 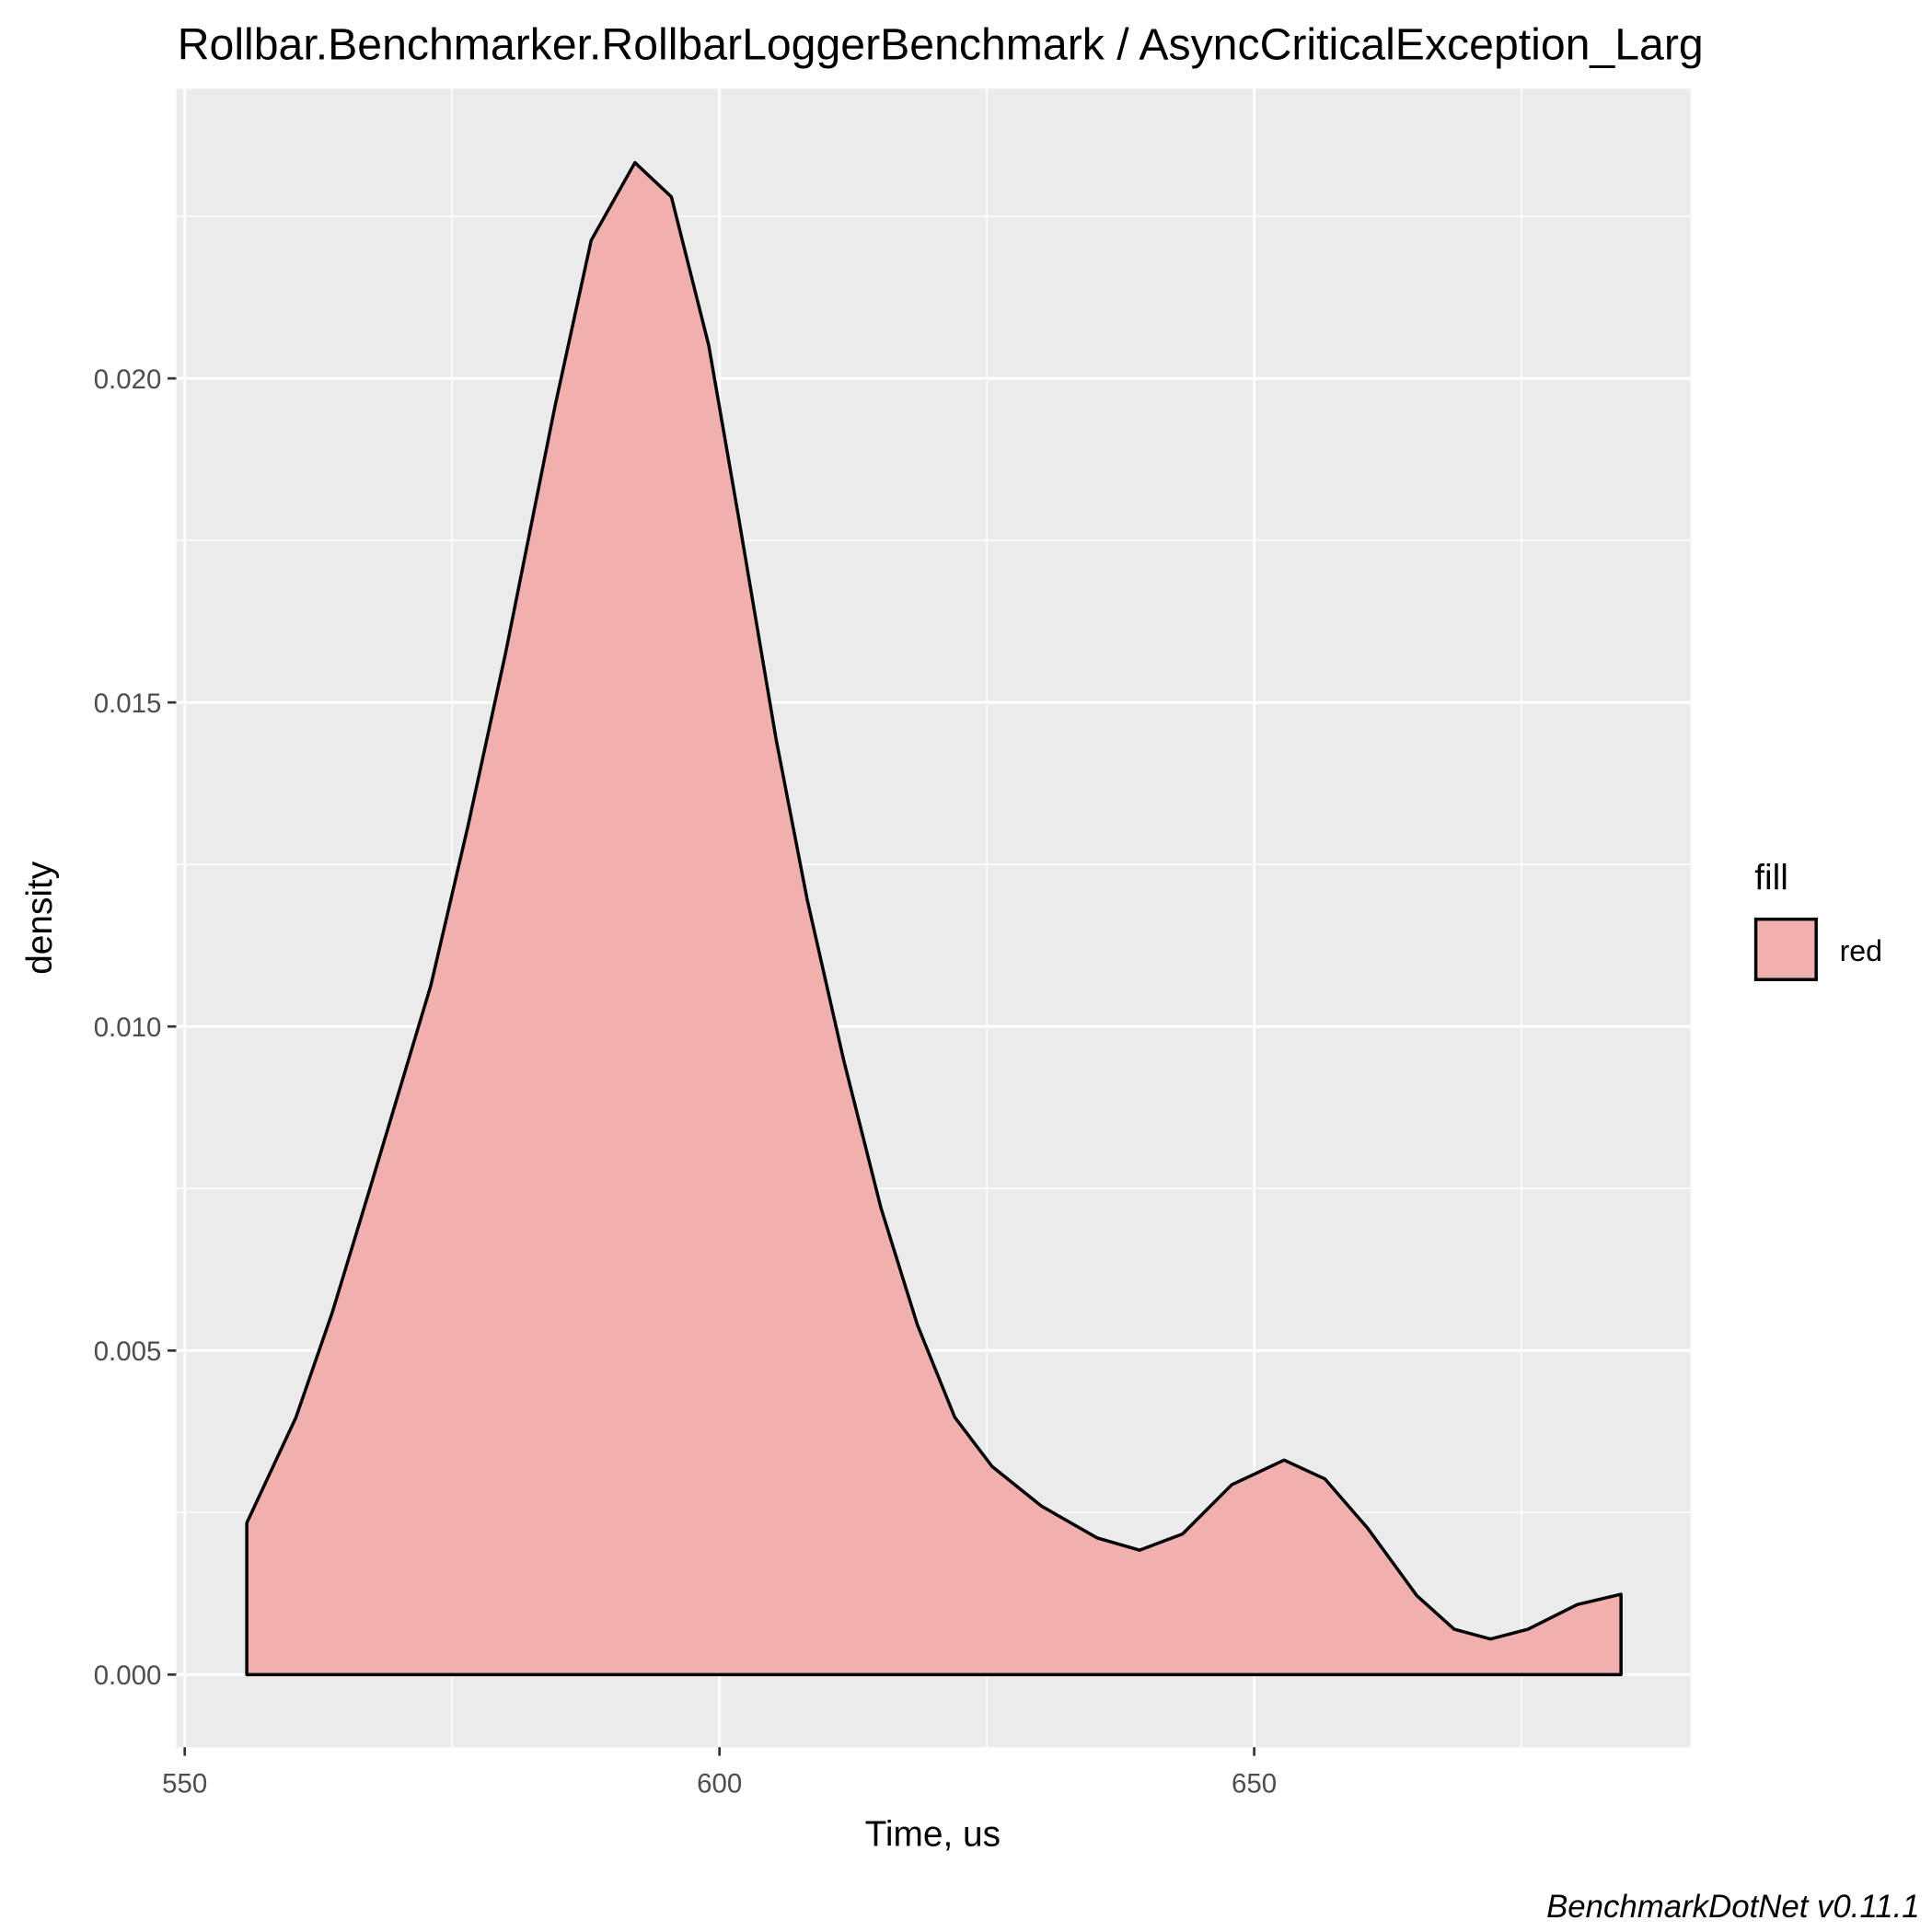 What do you see at coordinates (1861, 951) in the screenshot?
I see `legend-label: red` at bounding box center [1861, 951].